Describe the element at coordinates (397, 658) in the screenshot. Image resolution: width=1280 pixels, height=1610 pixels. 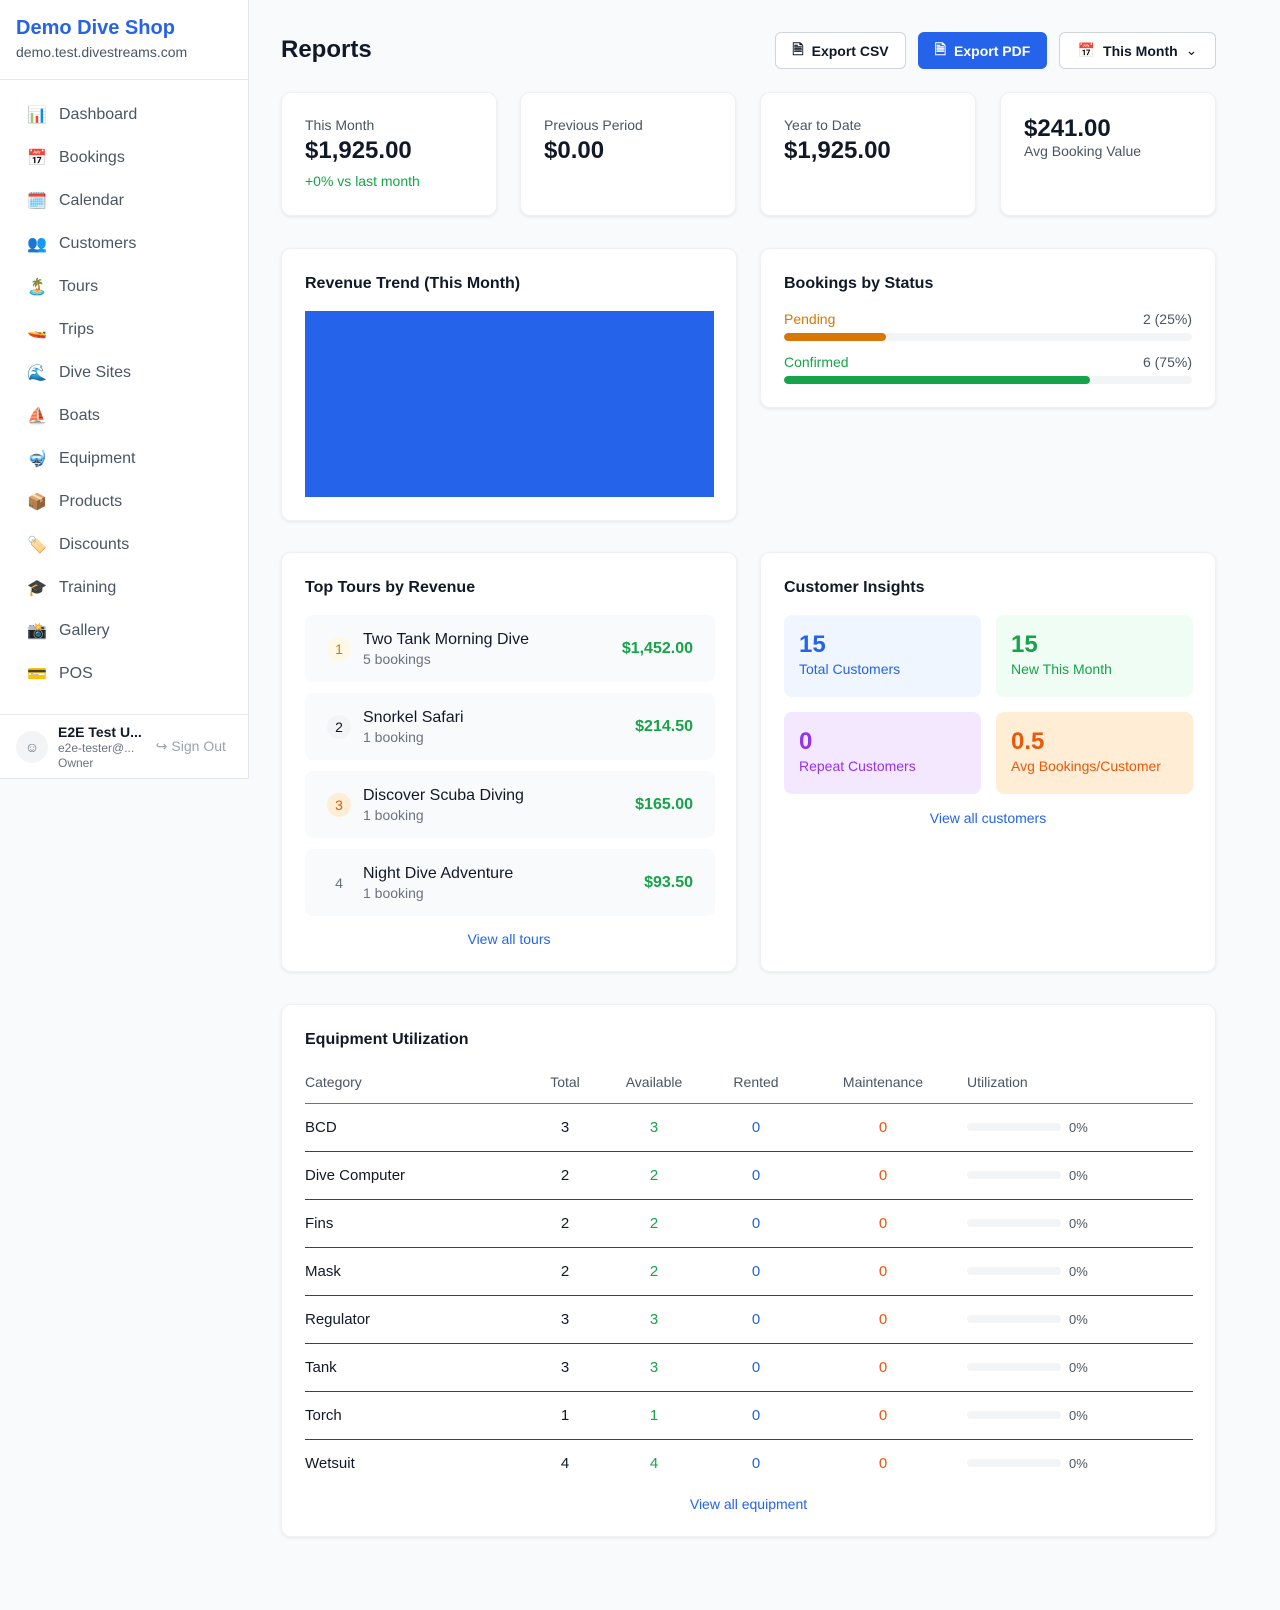
I see `tour-bookings: 5 bookings` at that location.